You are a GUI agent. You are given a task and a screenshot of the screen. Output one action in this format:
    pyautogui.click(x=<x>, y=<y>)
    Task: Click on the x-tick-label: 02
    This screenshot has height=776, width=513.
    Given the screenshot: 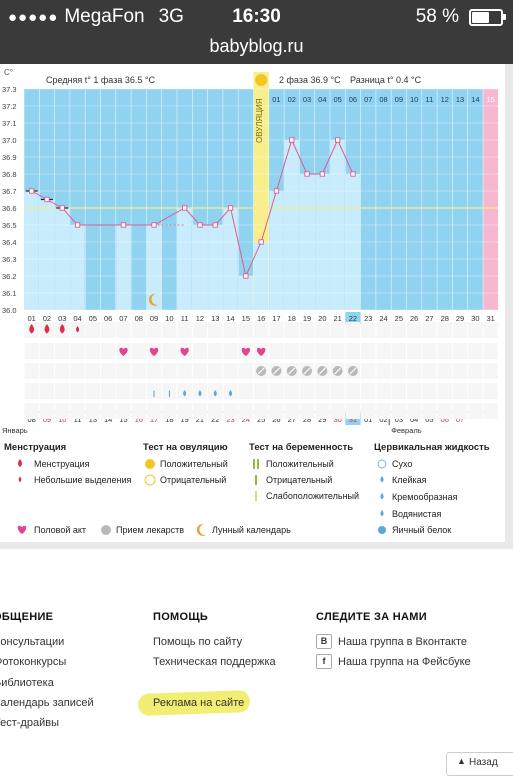 What is the action you would take?
    pyautogui.click(x=47, y=318)
    